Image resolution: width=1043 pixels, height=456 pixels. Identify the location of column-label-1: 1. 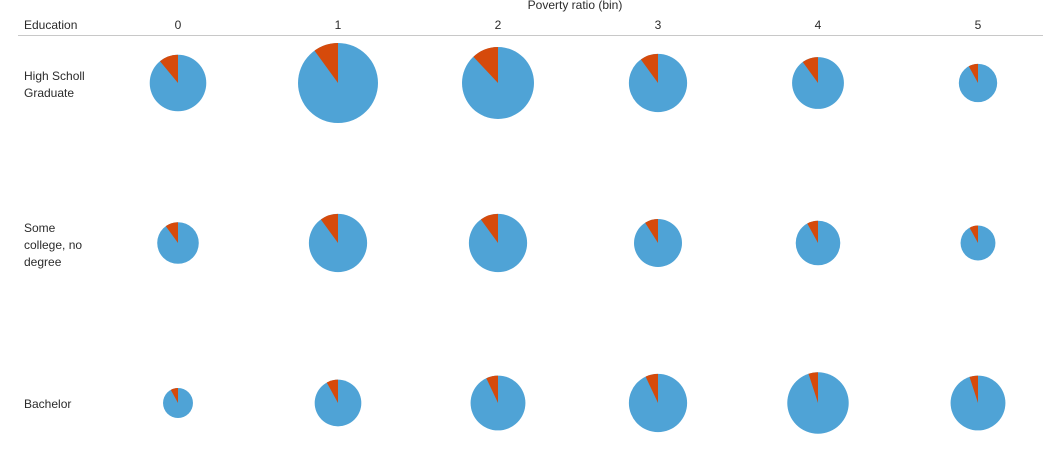
(338, 25).